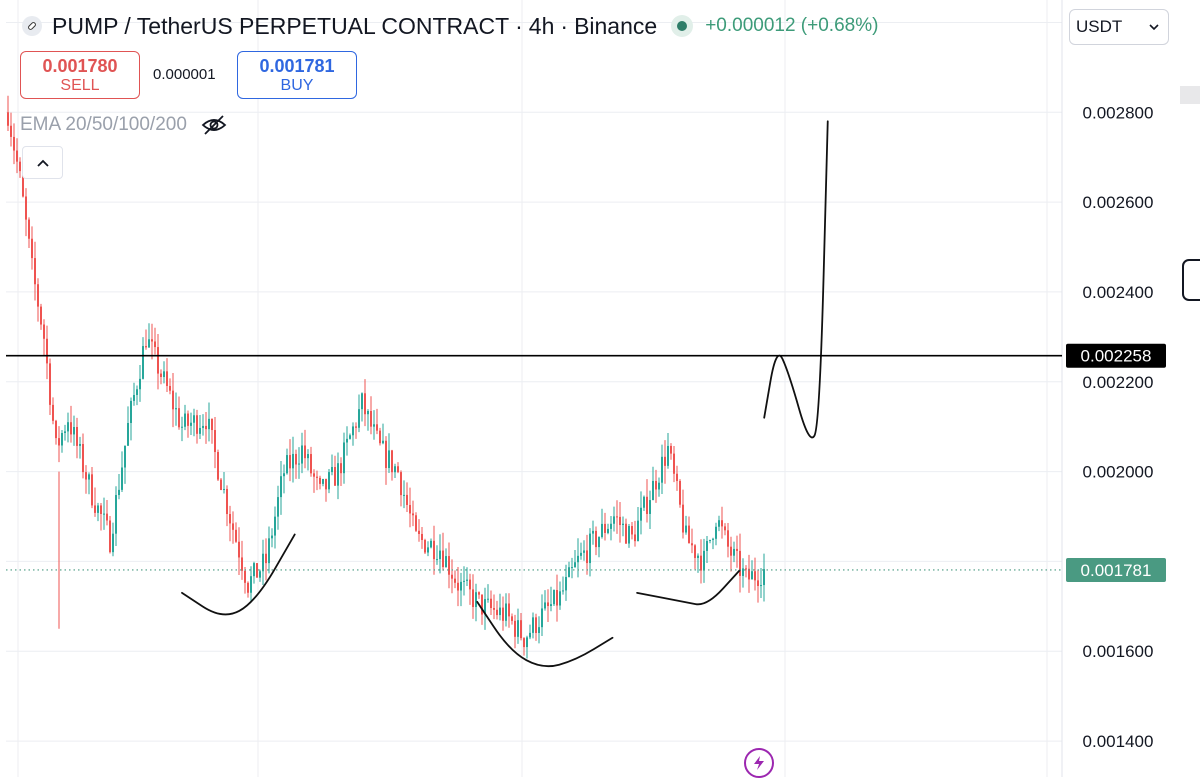 The image size is (1200, 778). I want to click on flash-icon, so click(759, 763).